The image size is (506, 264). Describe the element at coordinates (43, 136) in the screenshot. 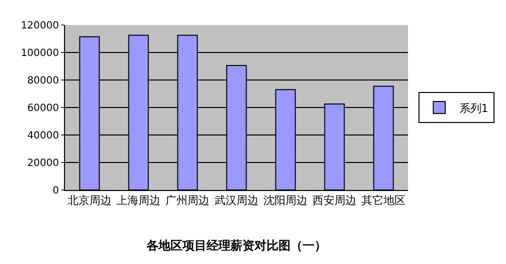

I see `y-tick-label: 40000` at that location.